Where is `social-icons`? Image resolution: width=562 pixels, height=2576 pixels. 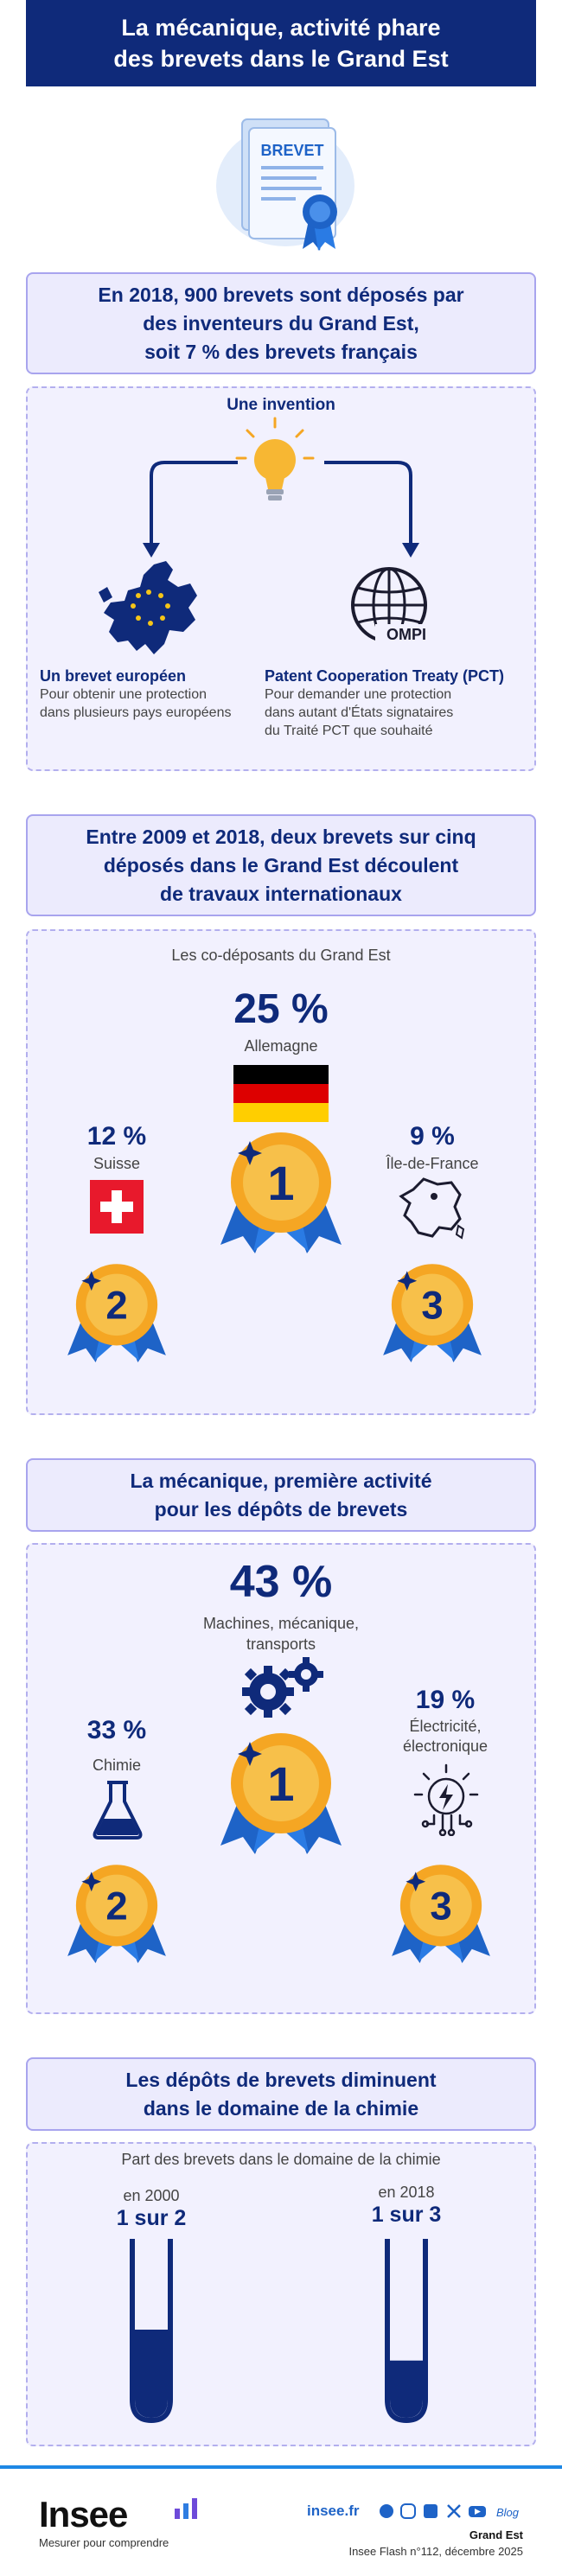
social-icons is located at coordinates (433, 2511).